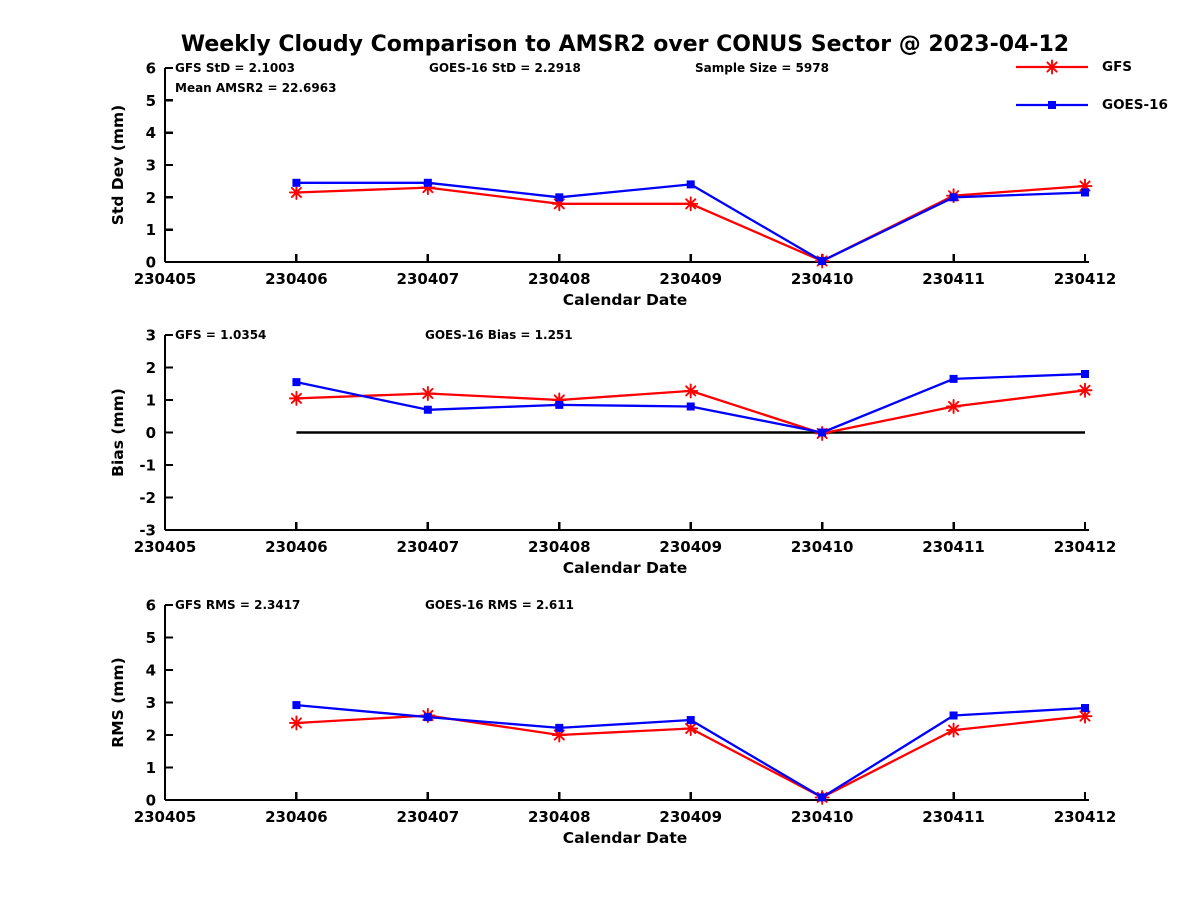 Image resolution: width=1200 pixels, height=900 pixels. I want to click on svg-text: -3, so click(147, 531).